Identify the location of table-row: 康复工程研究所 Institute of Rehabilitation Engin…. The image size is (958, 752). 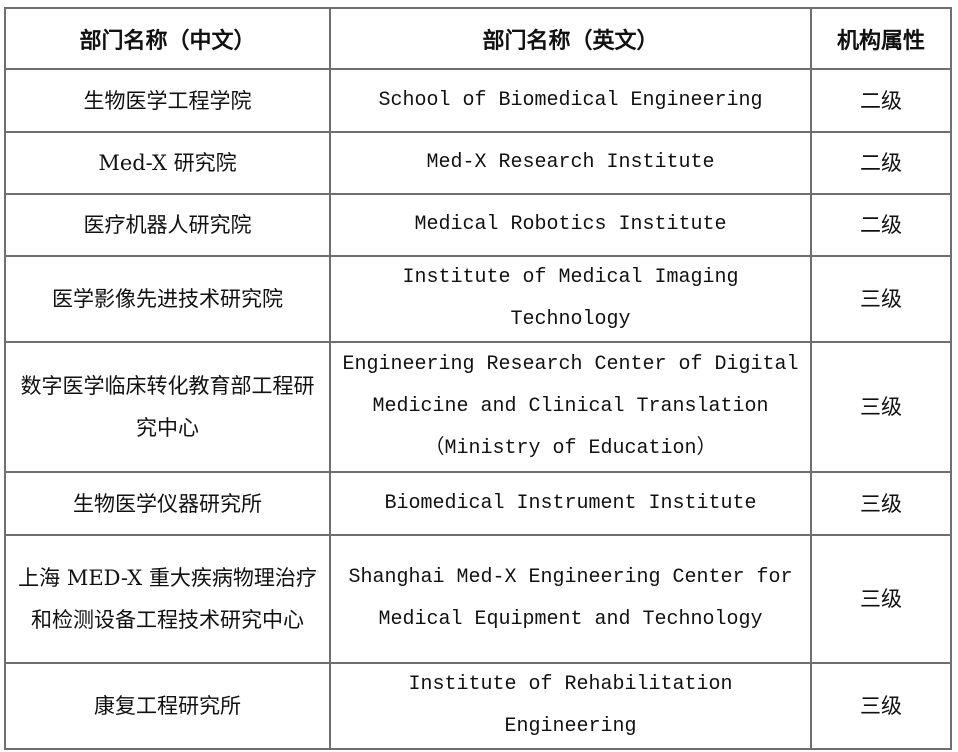
(478, 706).